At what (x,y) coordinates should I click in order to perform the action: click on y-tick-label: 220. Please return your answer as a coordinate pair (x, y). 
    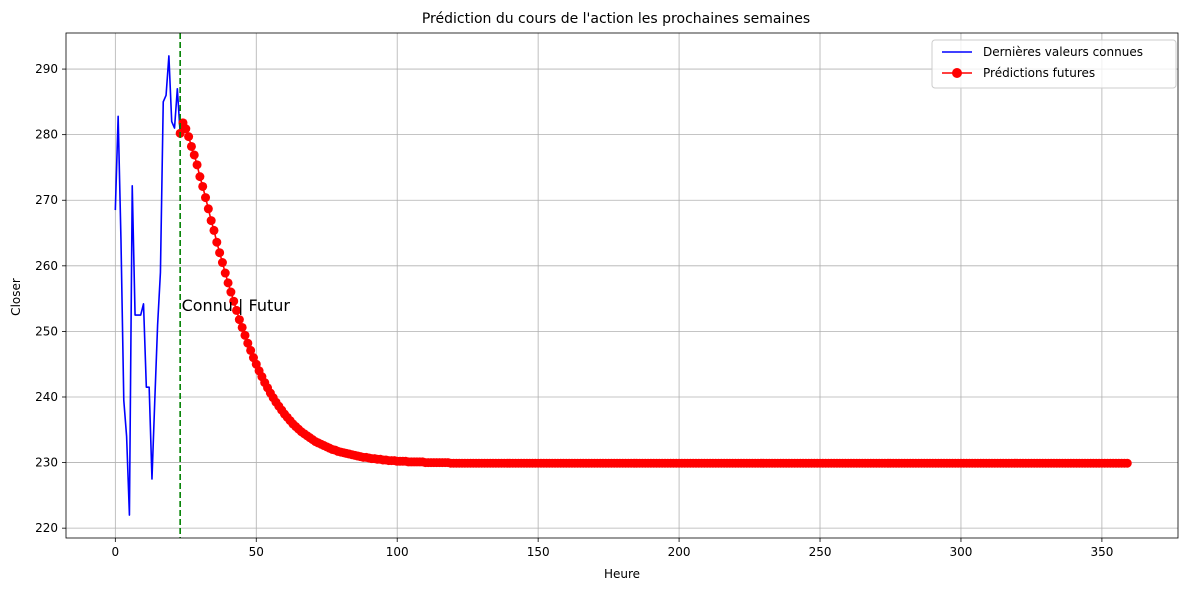
    Looking at the image, I should click on (46, 528).